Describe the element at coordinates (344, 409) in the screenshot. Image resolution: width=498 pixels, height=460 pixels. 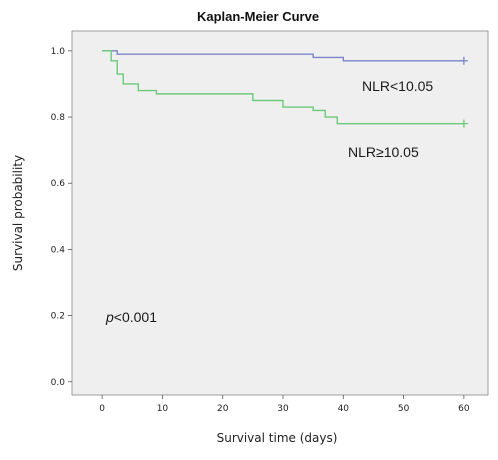
I see `x-tick-label: 40` at that location.